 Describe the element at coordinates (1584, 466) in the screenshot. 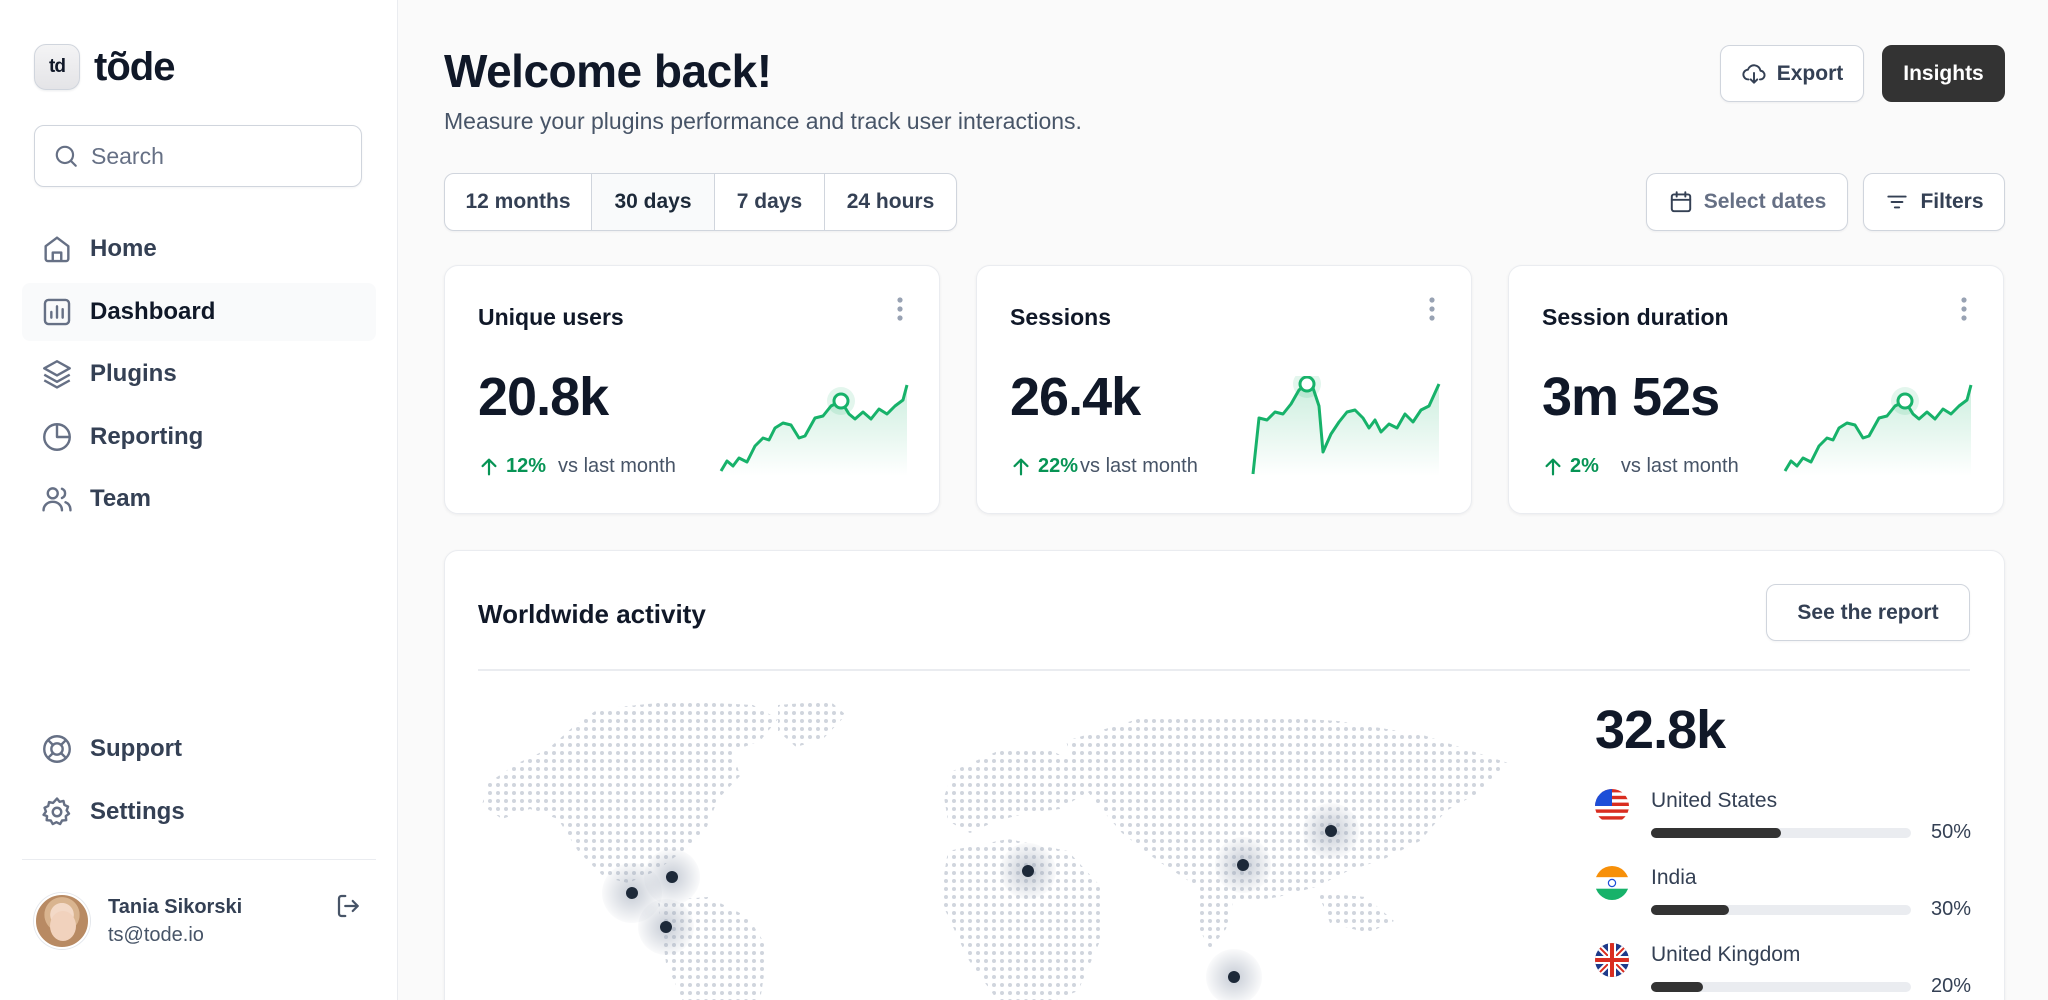

I see `metric-change-percent: 2%` at that location.